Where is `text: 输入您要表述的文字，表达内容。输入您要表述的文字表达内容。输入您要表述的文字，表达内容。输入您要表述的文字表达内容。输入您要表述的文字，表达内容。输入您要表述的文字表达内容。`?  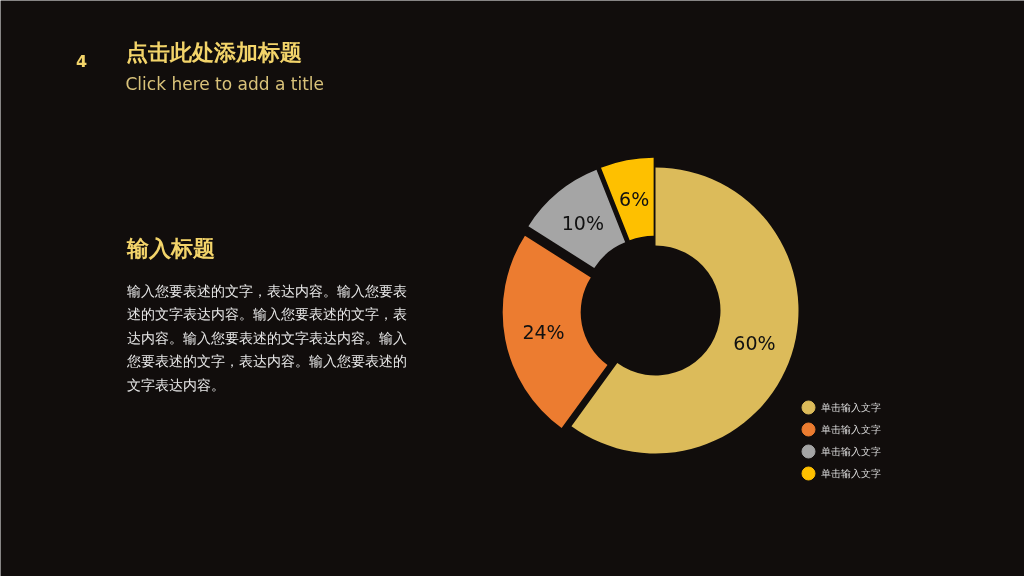 text: 输入您要表述的文字，表达内容。输入您要表述的文字表达内容。输入您要表述的文字，表达内容。输入您要表述的文字表达内容。输入您要表述的文字，表达内容。输入您要表述的文字表达内容。 is located at coordinates (266, 337).